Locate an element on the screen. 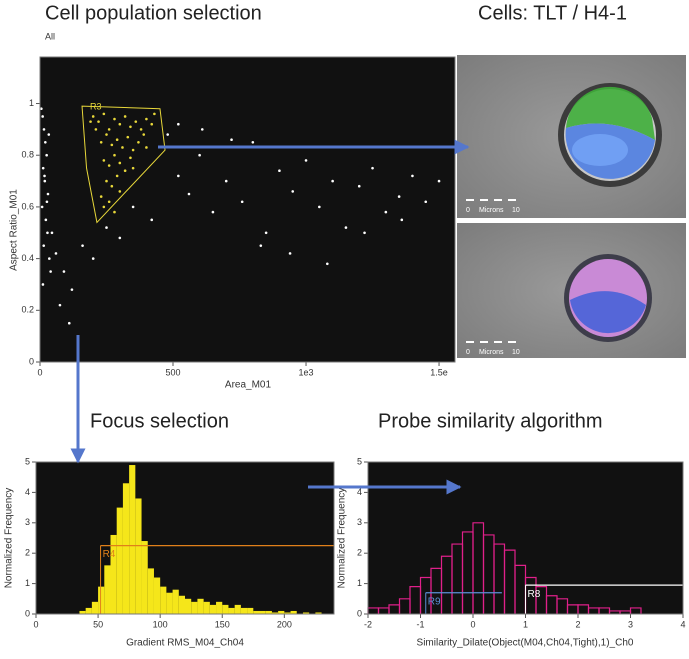 The width and height of the screenshot is (689, 659). y-tick-label: 3 is located at coordinates (27, 522).